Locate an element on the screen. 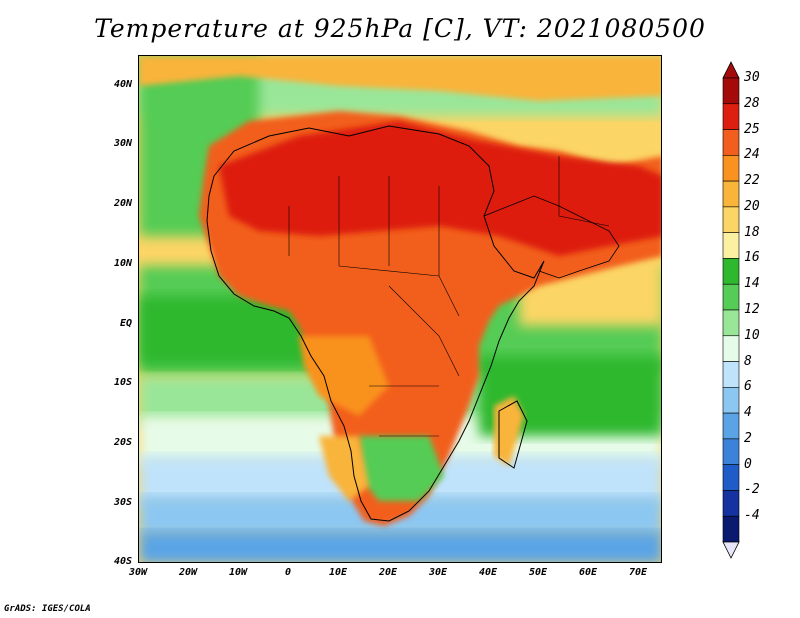 The width and height of the screenshot is (800, 618). colorbar-level-label: 4 is located at coordinates (748, 413).